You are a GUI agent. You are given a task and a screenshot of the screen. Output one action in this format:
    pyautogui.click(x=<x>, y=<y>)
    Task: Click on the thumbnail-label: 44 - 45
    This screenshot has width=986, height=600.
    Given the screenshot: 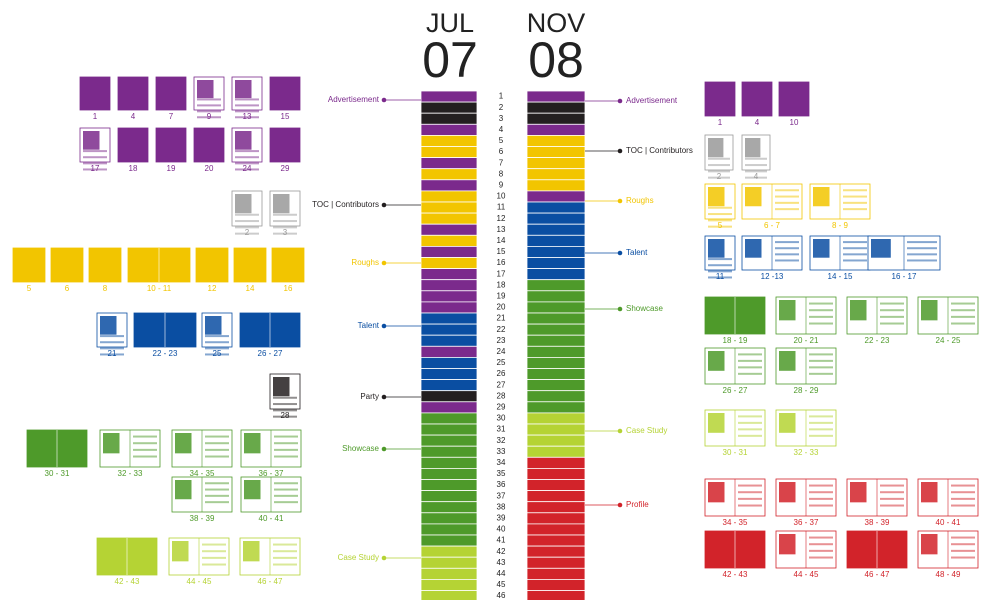 What is the action you would take?
    pyautogui.click(x=199, y=581)
    